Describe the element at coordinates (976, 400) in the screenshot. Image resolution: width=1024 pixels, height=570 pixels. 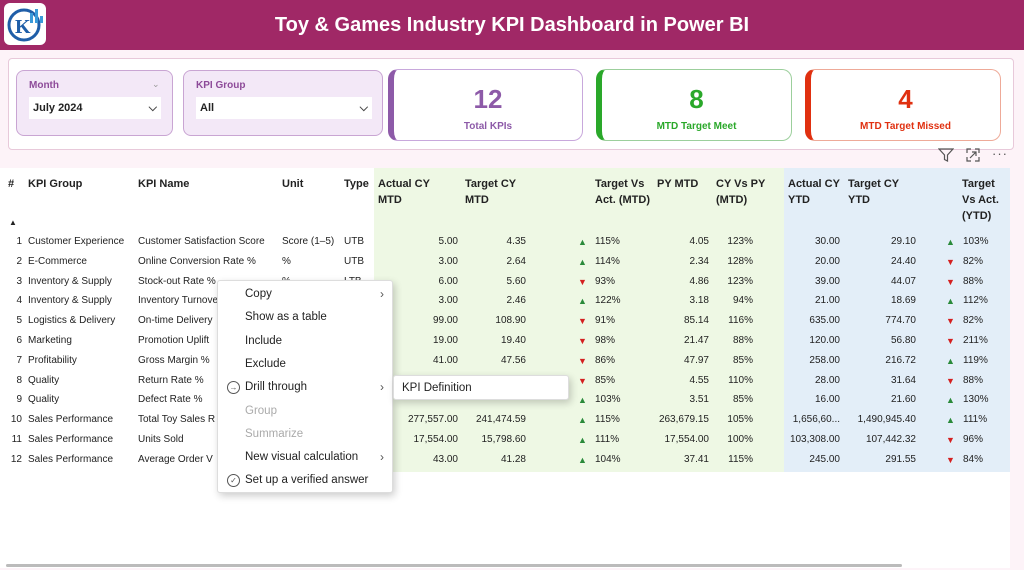
I see `table-cell-tva-ytd: 130%` at that location.